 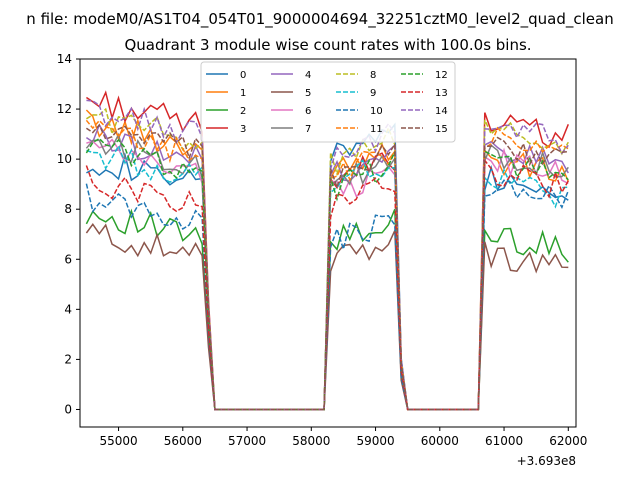 What do you see at coordinates (247, 441) in the screenshot?
I see `x-tick-label: 57000` at bounding box center [247, 441].